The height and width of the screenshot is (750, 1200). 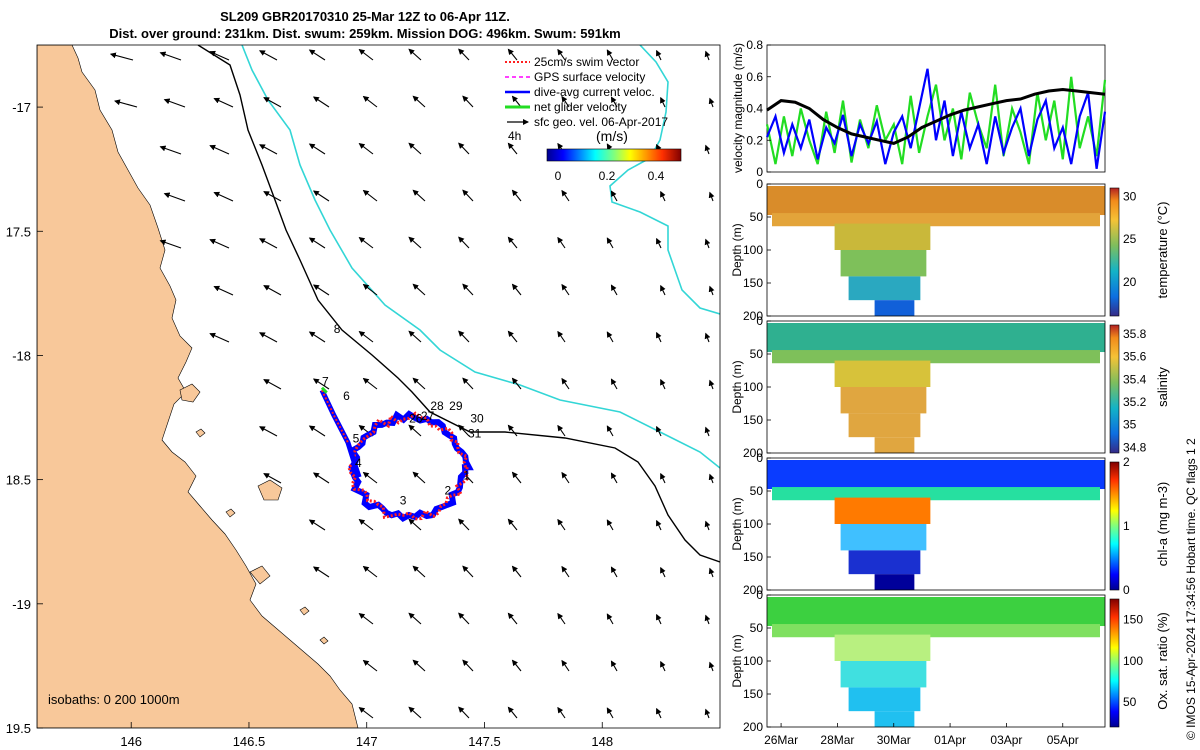 I want to click on legend-item-swim-vector: 25cm/s swim vector, so click(x=572, y=62).